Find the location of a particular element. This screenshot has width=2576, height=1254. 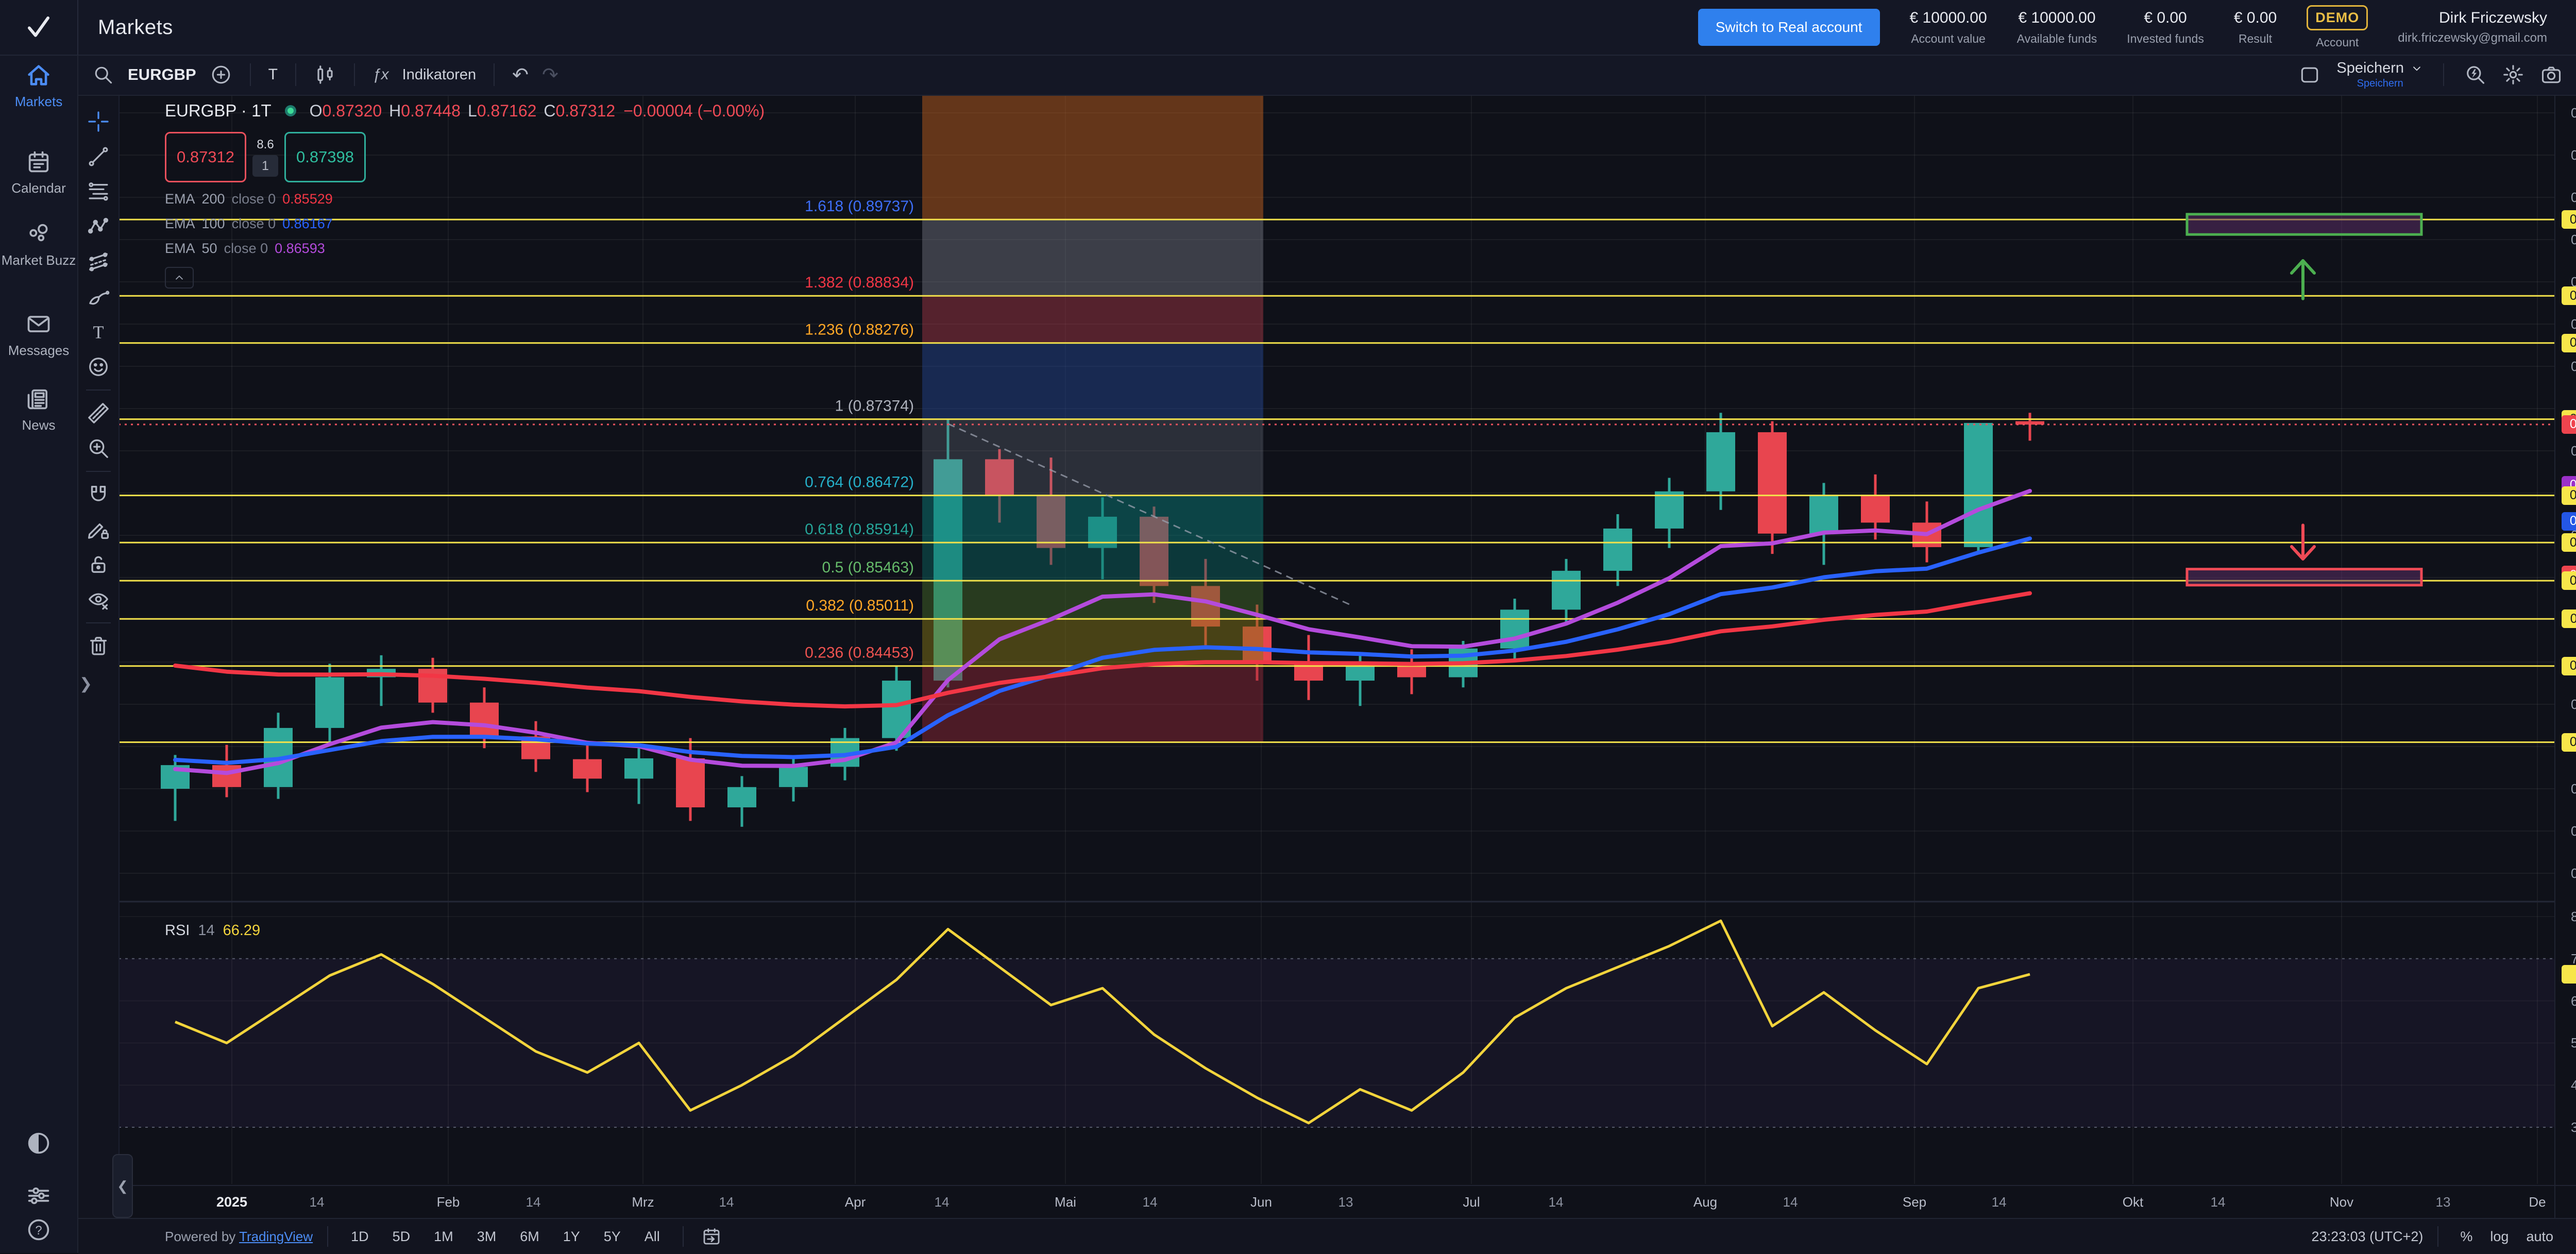

rsi-title: RSI is located at coordinates (177, 931).